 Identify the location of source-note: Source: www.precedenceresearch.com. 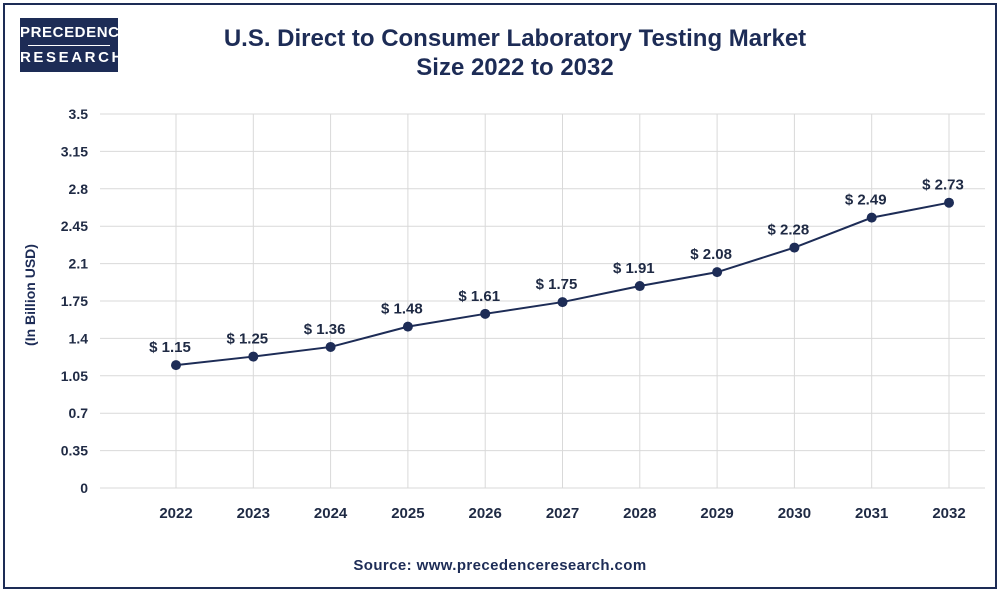
(500, 565).